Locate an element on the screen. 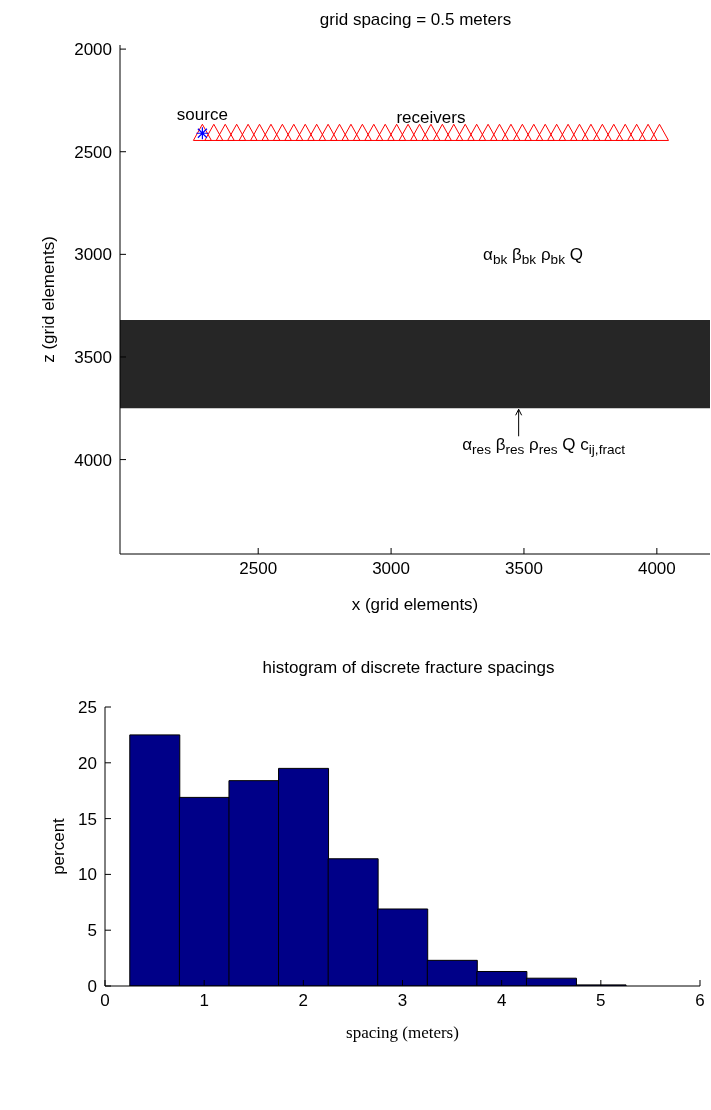 The image size is (711, 1110). y-tick-label: 20 is located at coordinates (87, 763).